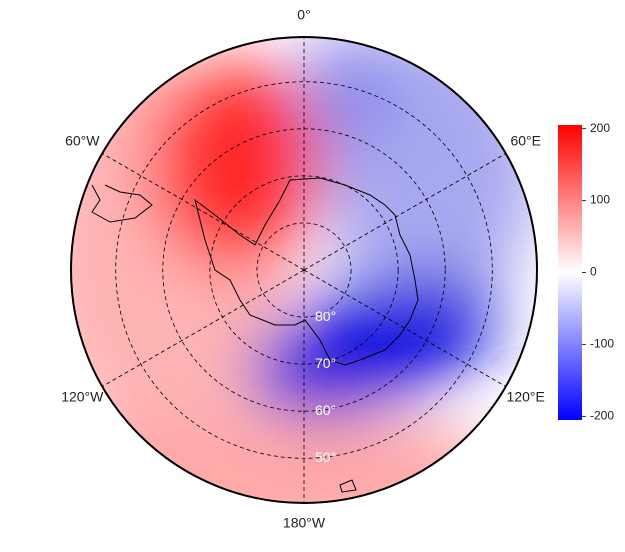 This screenshot has width=625, height=552. I want to click on colorbar-tick-label: -200, so click(602, 416).